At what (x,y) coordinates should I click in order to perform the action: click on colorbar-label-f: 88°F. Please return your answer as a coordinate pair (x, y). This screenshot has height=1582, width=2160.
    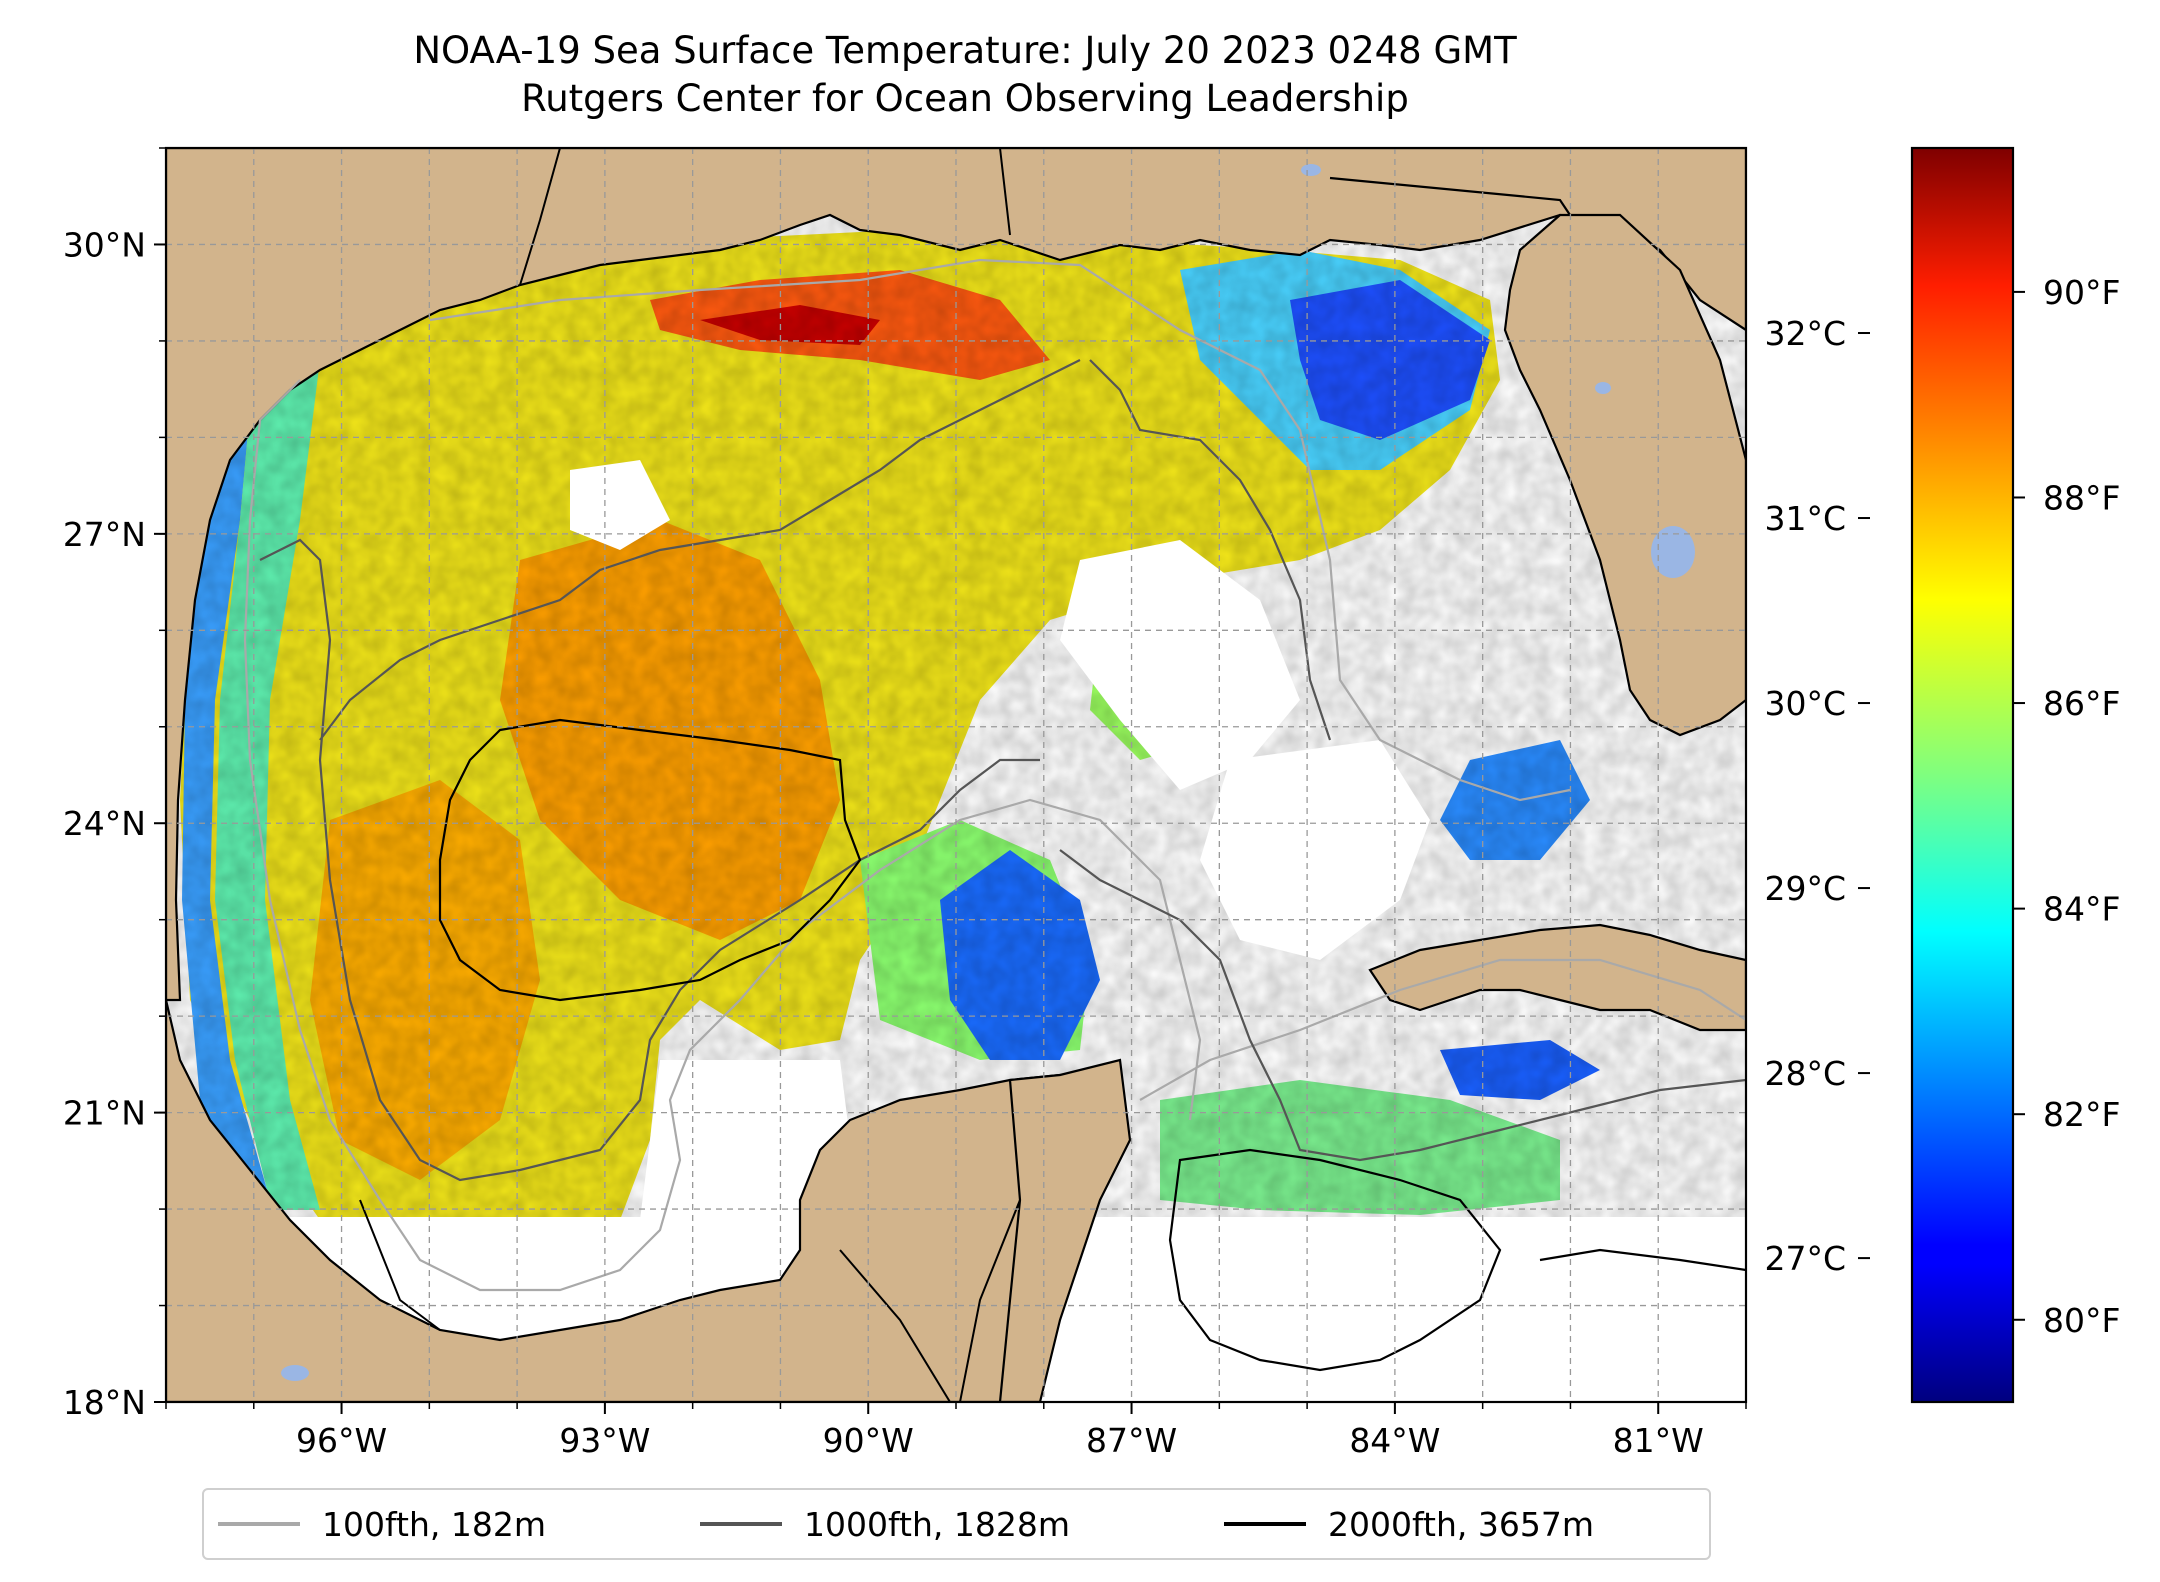
    Looking at the image, I should click on (2081, 497).